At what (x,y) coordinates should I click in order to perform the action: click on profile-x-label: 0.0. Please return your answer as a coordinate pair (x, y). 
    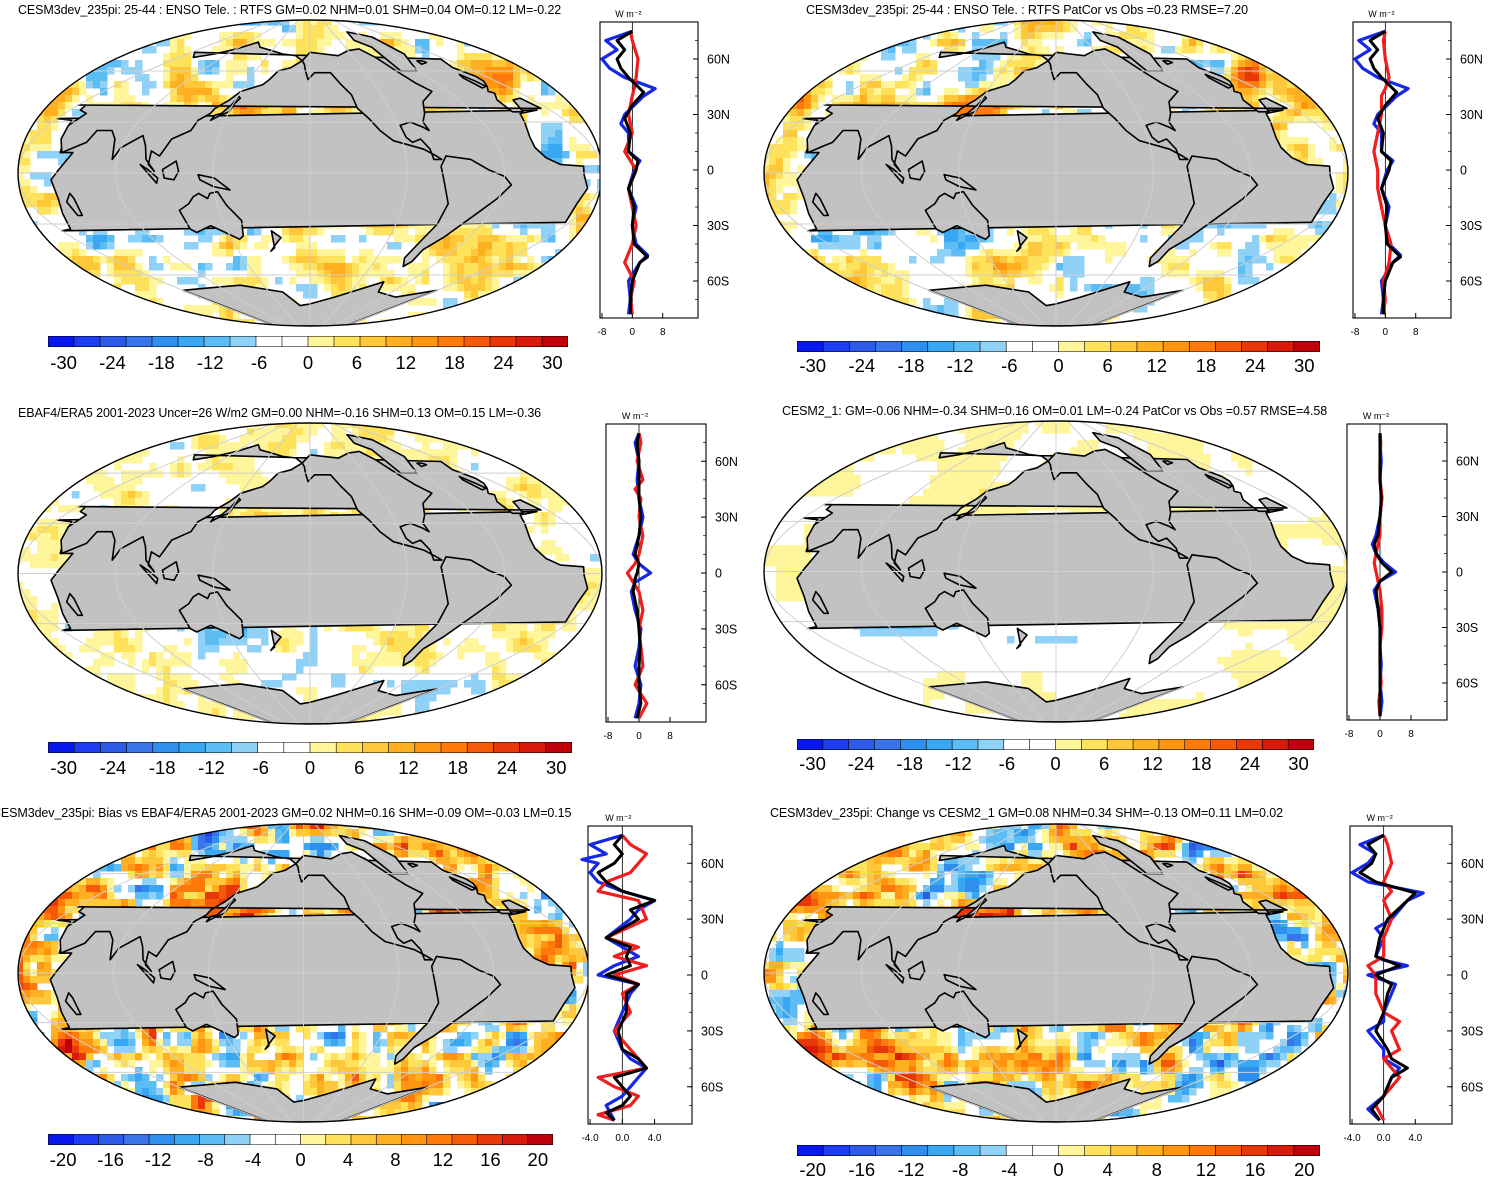
    Looking at the image, I should click on (622, 1138).